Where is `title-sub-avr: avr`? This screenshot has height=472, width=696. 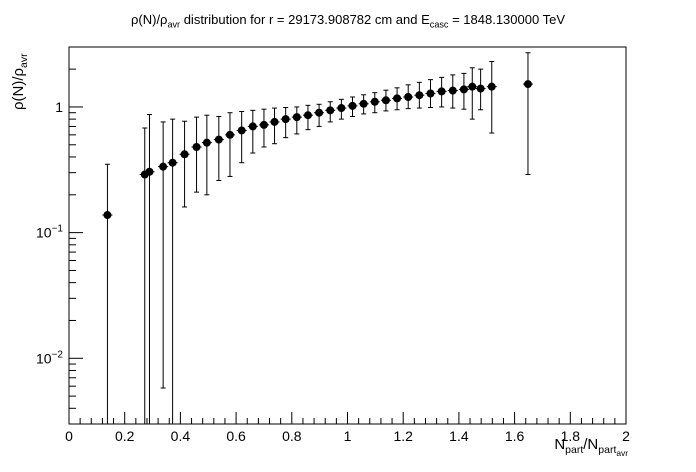
title-sub-avr: avr is located at coordinates (174, 24).